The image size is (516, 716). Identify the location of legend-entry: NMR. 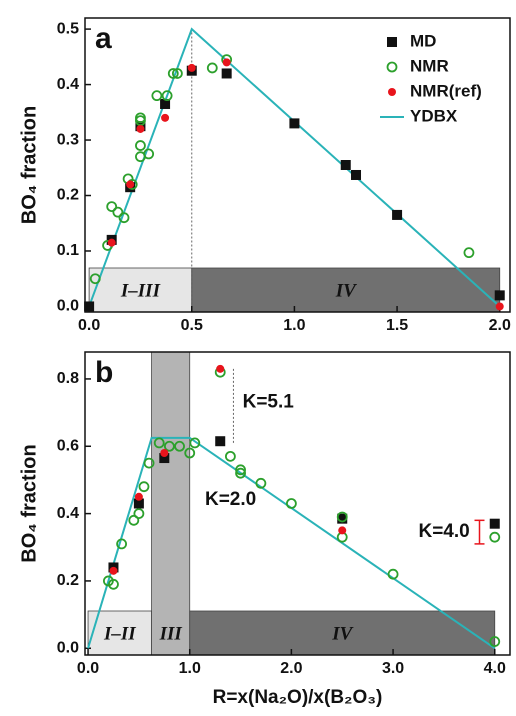
(417, 65).